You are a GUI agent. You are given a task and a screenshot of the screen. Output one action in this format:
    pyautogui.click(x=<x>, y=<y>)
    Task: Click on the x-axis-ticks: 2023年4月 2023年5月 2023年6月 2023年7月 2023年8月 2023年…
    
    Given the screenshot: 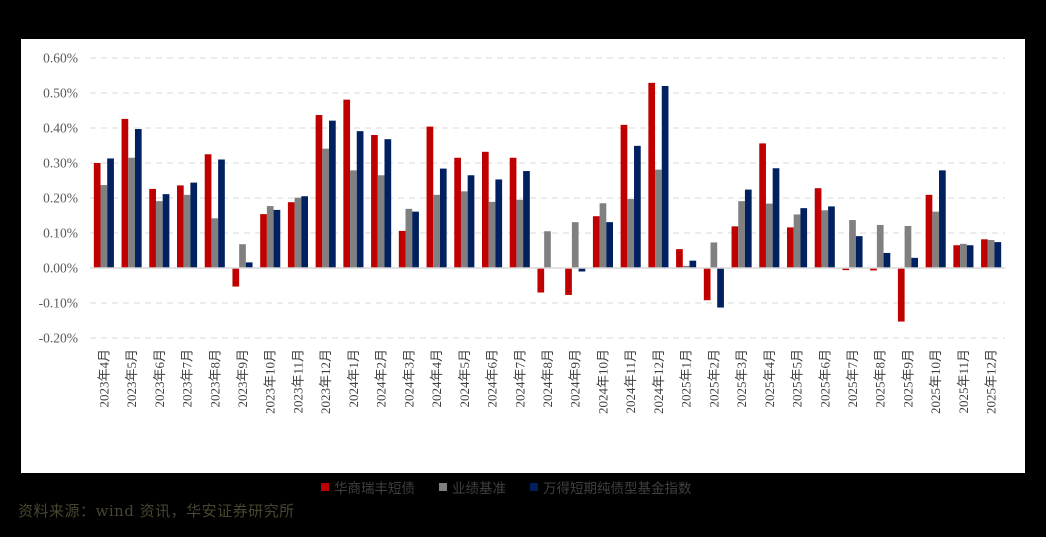 What is the action you would take?
    pyautogui.click(x=547, y=381)
    